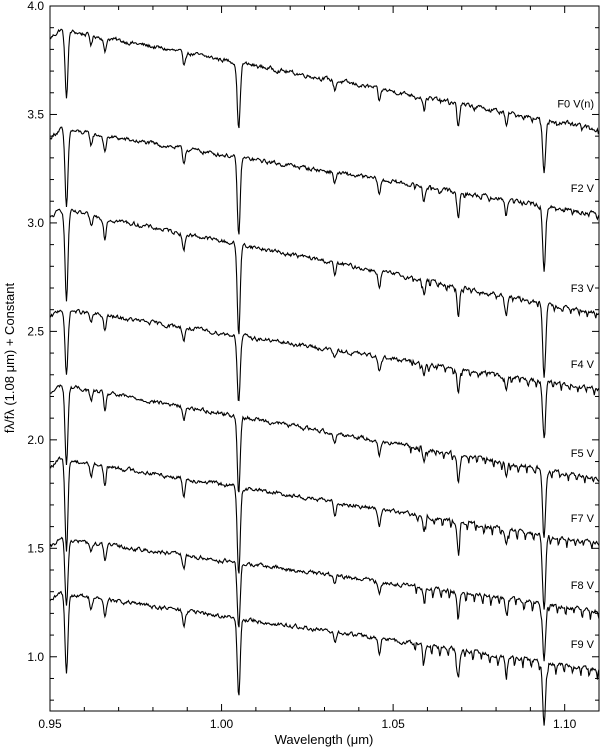 The width and height of the screenshot is (600, 751). I want to click on y-tick-label: 3.5, so click(35, 114).